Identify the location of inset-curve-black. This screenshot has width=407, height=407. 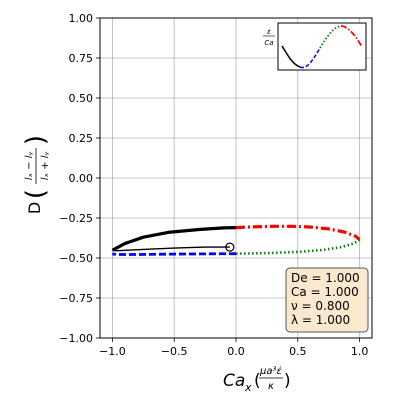
(291, 56).